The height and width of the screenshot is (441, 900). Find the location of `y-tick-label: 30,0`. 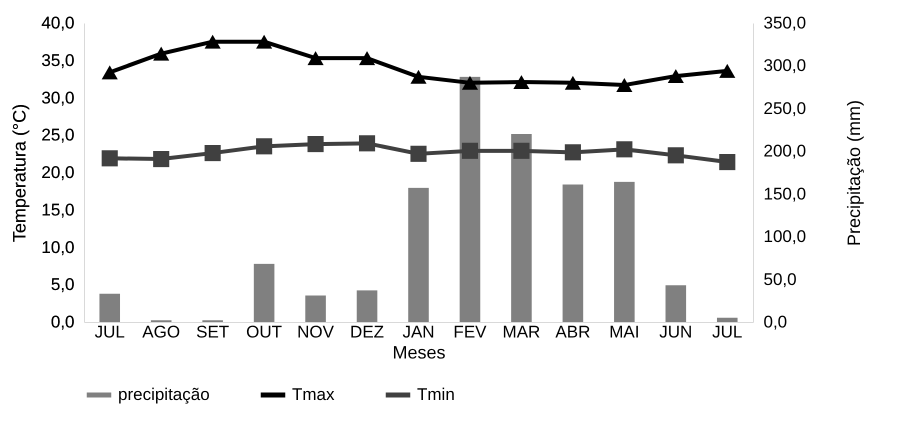

y-tick-label: 30,0 is located at coordinates (57, 98).